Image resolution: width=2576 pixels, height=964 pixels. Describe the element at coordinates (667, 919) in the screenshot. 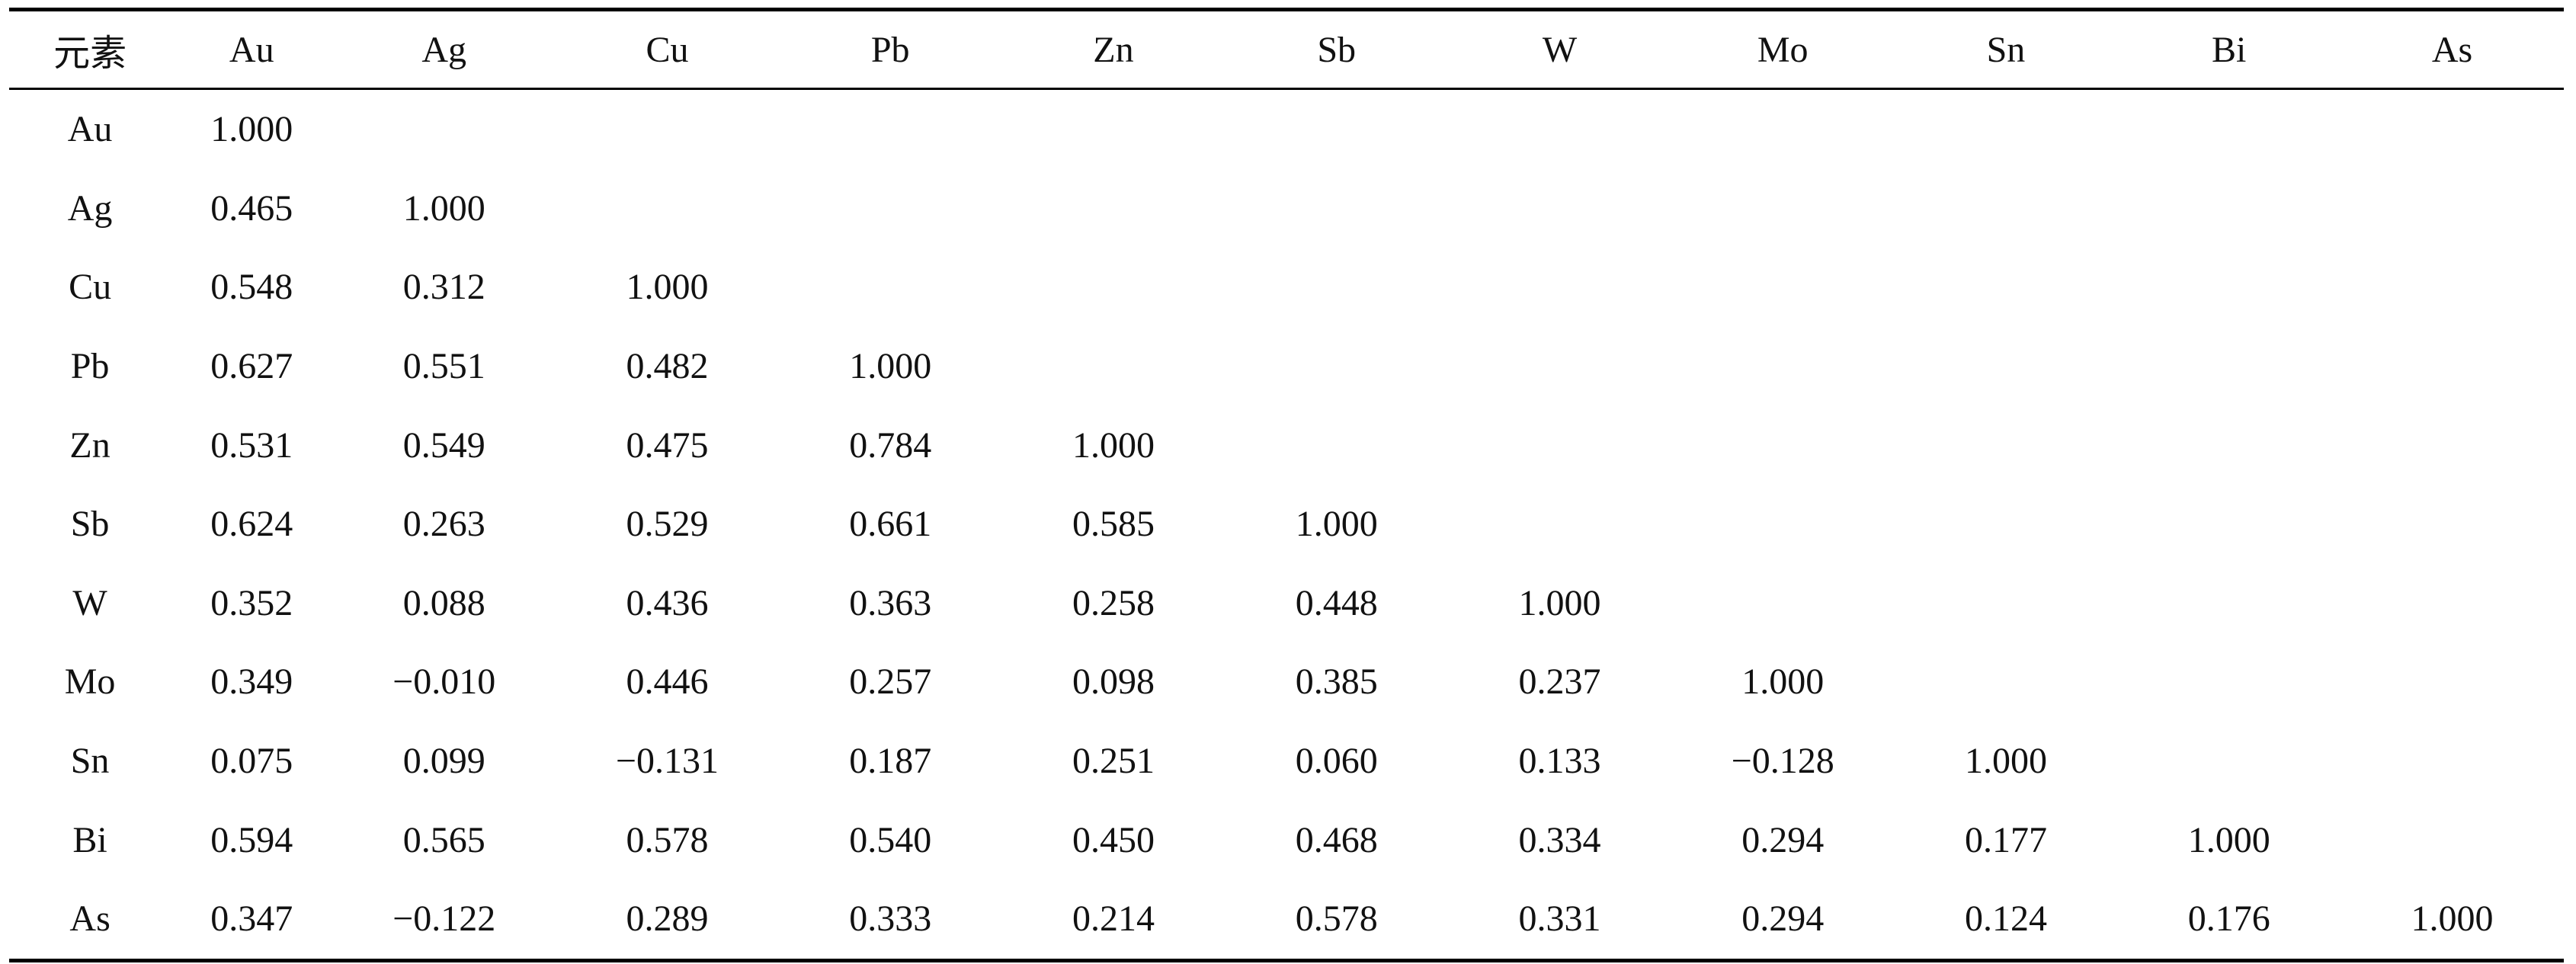

I see `correlation-value-cell: 0.289` at that location.